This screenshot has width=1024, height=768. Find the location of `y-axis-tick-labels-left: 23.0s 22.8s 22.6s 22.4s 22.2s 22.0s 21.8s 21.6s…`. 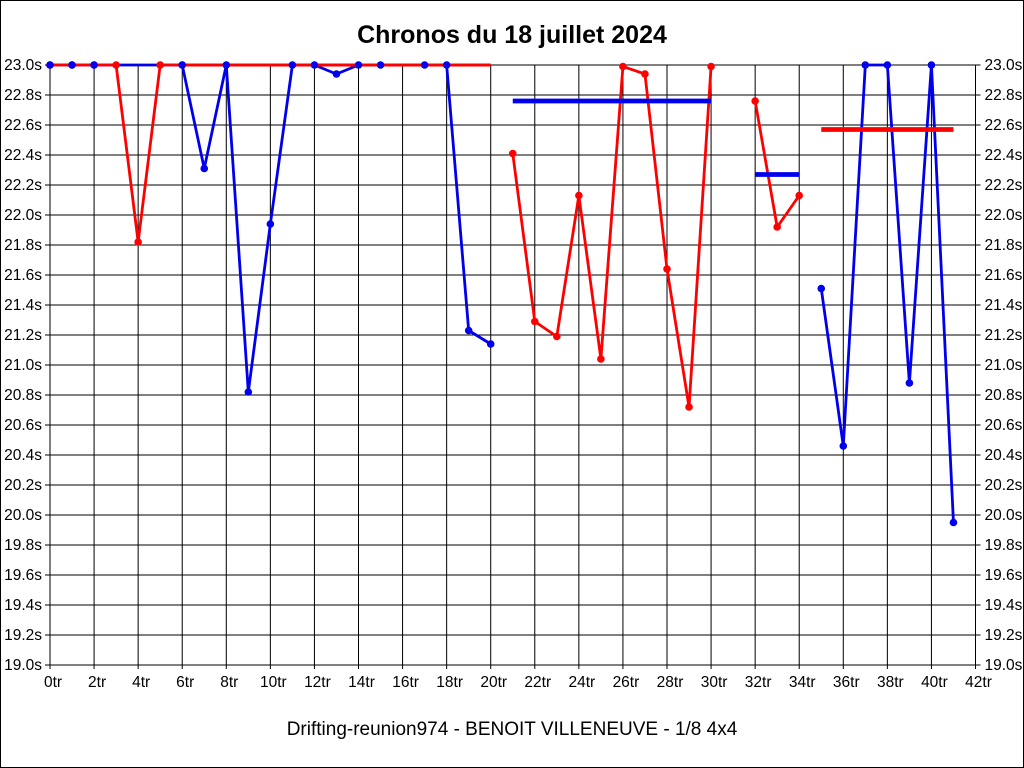

y-axis-tick-labels-left: 23.0s 22.8s 22.6s 22.4s 22.2s 22.0s 21.8s 21.6s… is located at coordinates (23, 365).